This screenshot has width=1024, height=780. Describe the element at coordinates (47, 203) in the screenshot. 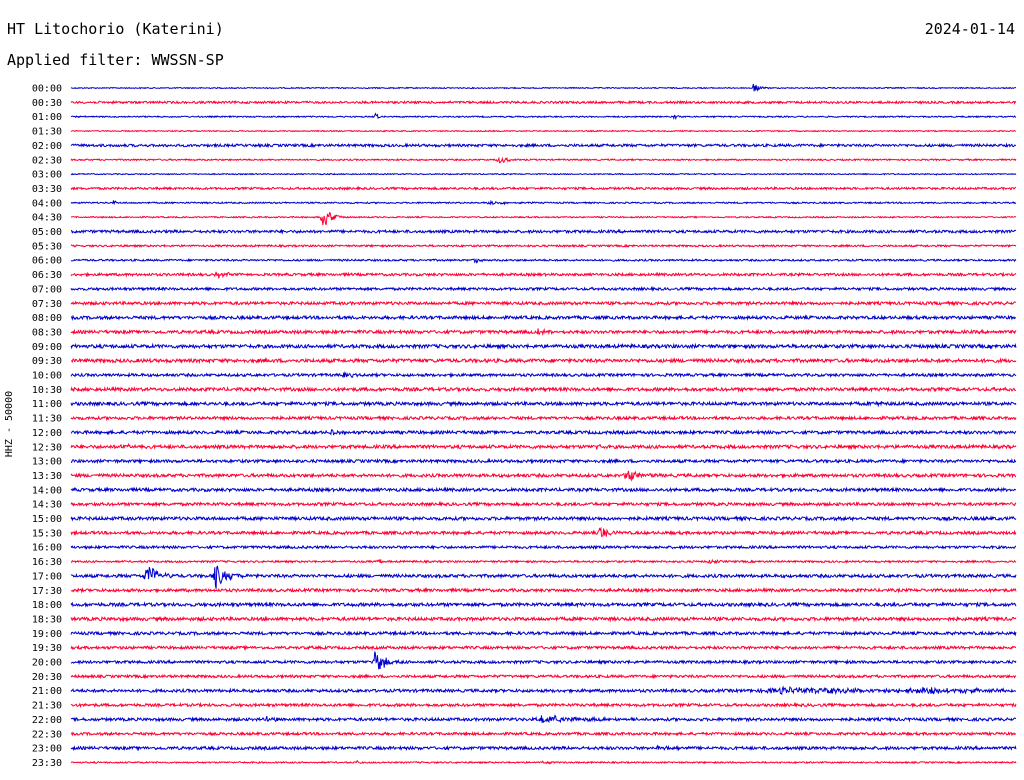

I see `time-label: 04:00` at that location.